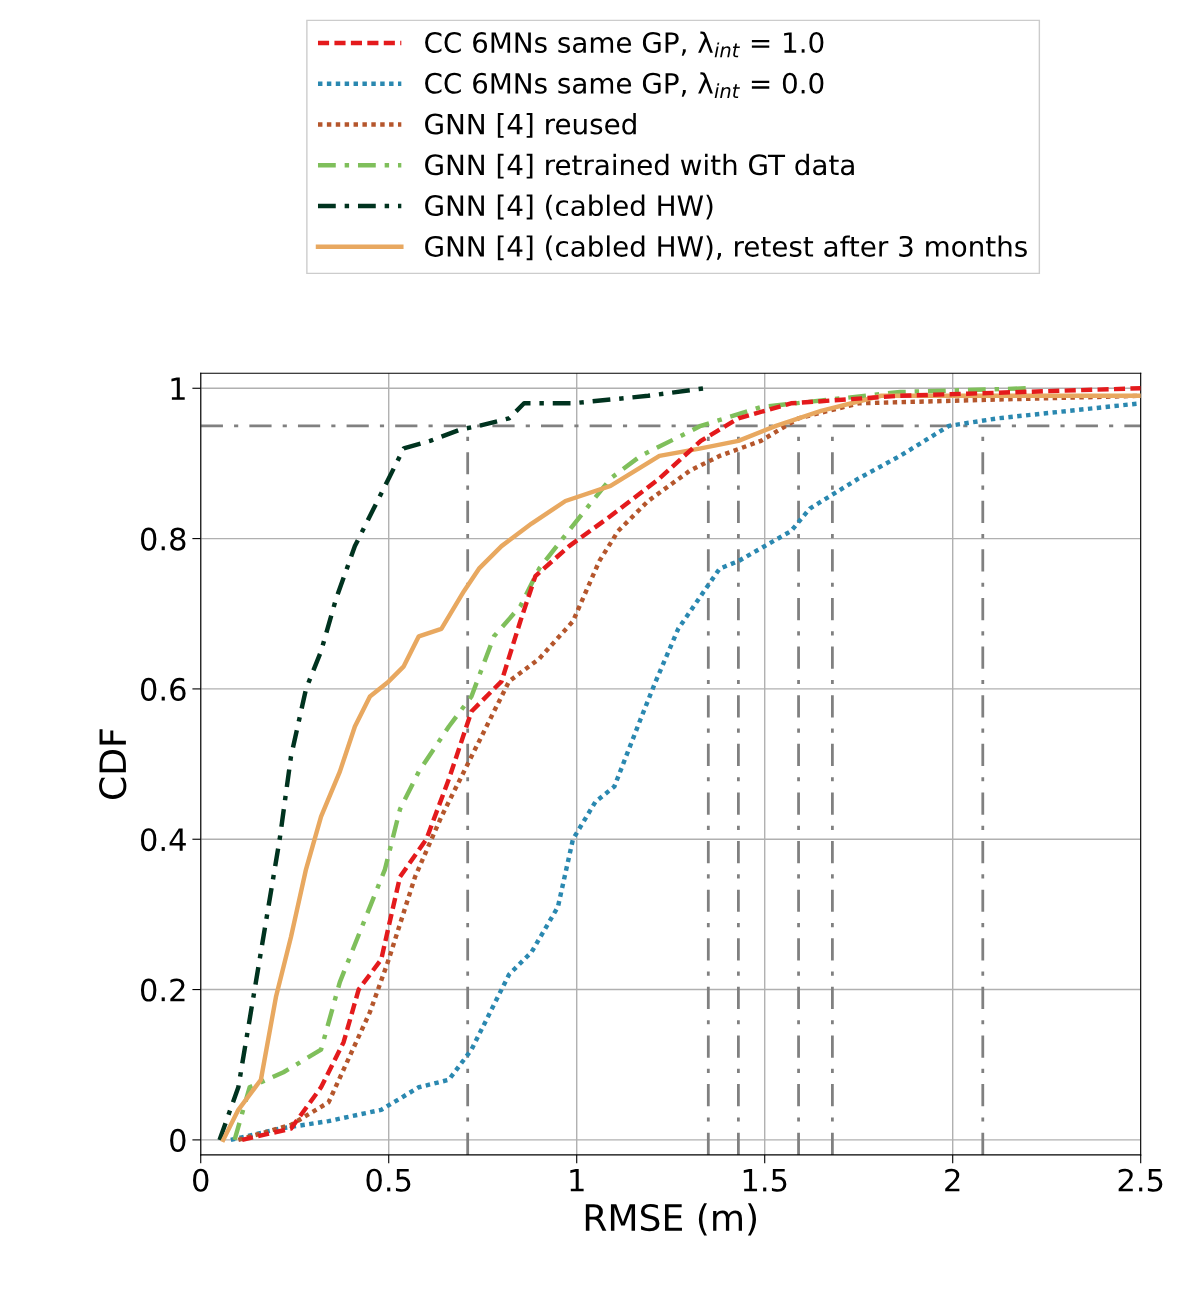 Image resolution: width=1202 pixels, height=1305 pixels. I want to click on y-tick-label: 0, so click(178, 1140).